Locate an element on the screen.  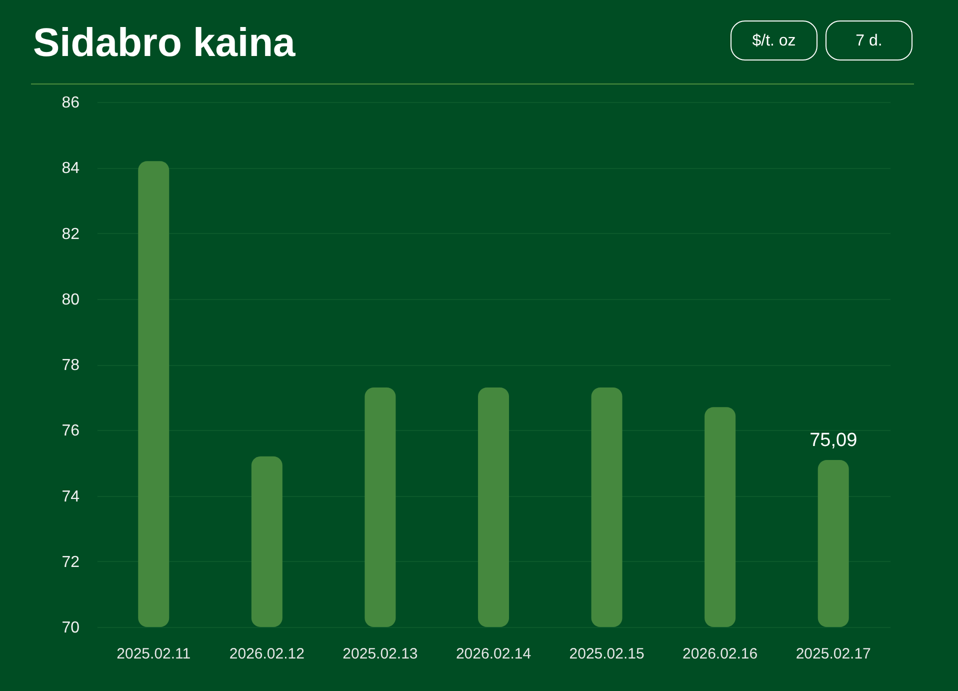
y-tick-label: 74 is located at coordinates (71, 497).